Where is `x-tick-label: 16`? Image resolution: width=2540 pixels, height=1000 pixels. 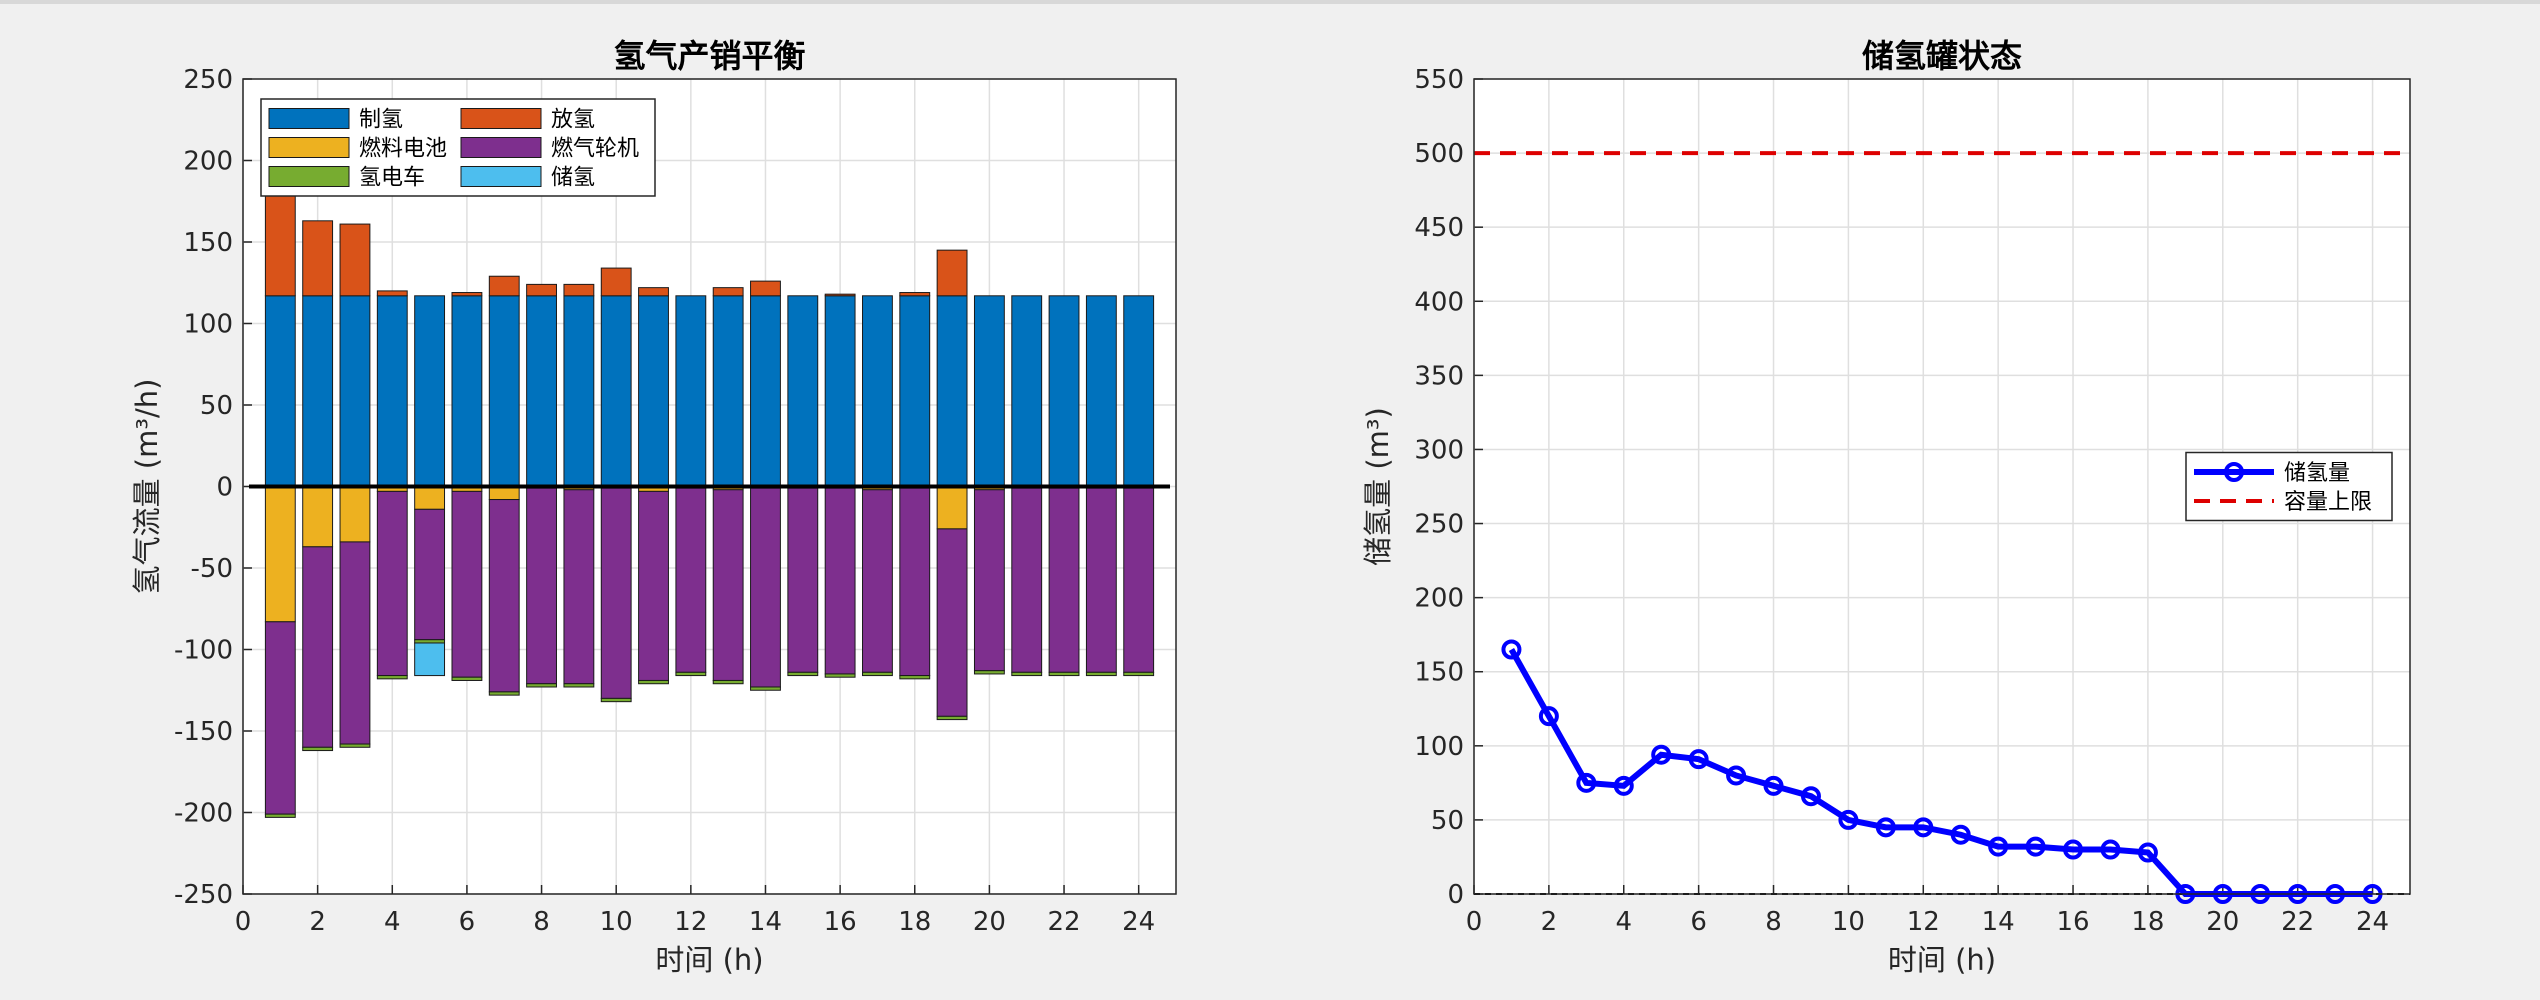 x-tick-label: 16 is located at coordinates (2072, 922).